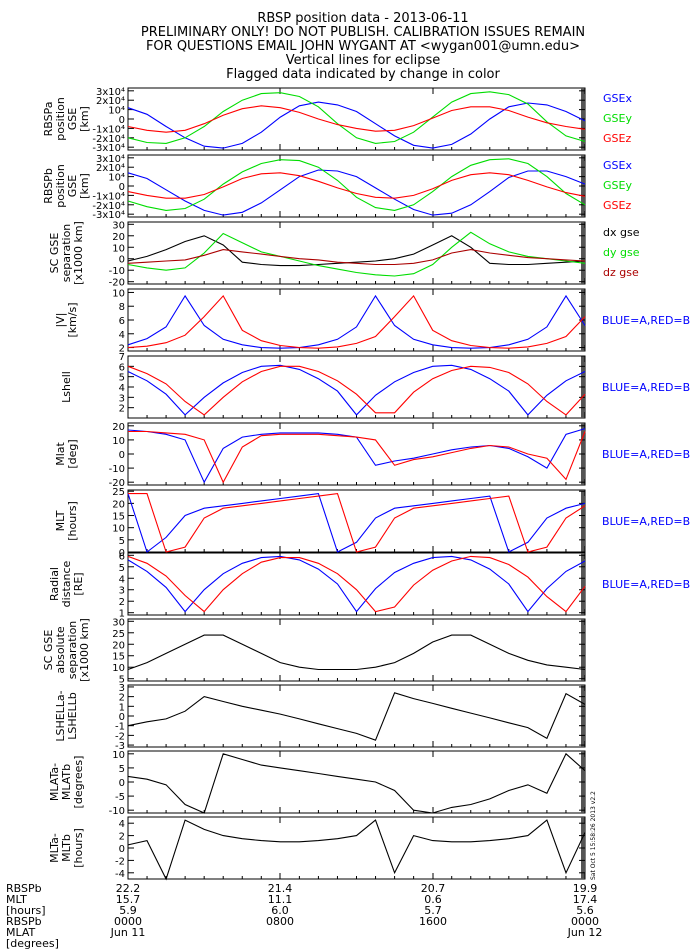 Image resolution: width=700 pixels, height=950 pixels. I want to click on footer-value: 6.0, so click(280, 910).